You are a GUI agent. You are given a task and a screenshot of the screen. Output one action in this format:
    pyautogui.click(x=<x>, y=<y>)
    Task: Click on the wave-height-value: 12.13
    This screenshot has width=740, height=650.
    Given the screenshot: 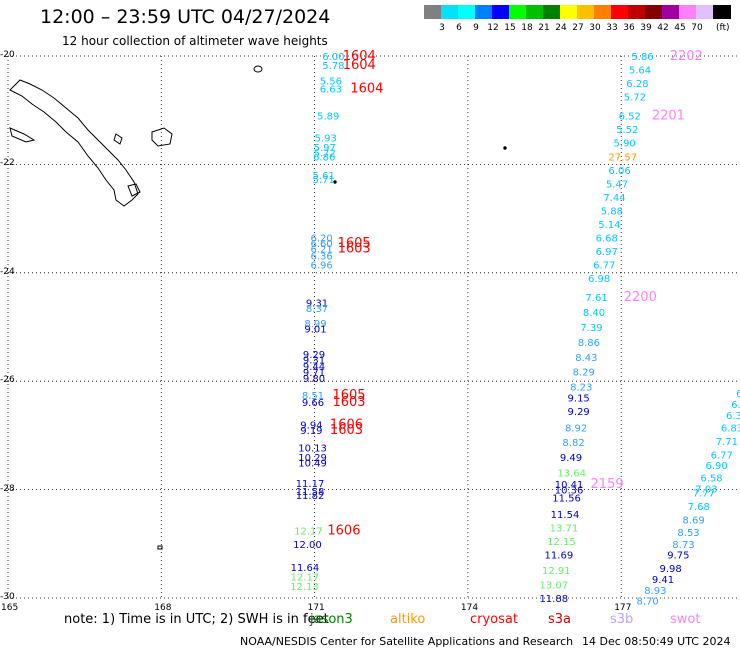 What is the action you would take?
    pyautogui.click(x=304, y=587)
    